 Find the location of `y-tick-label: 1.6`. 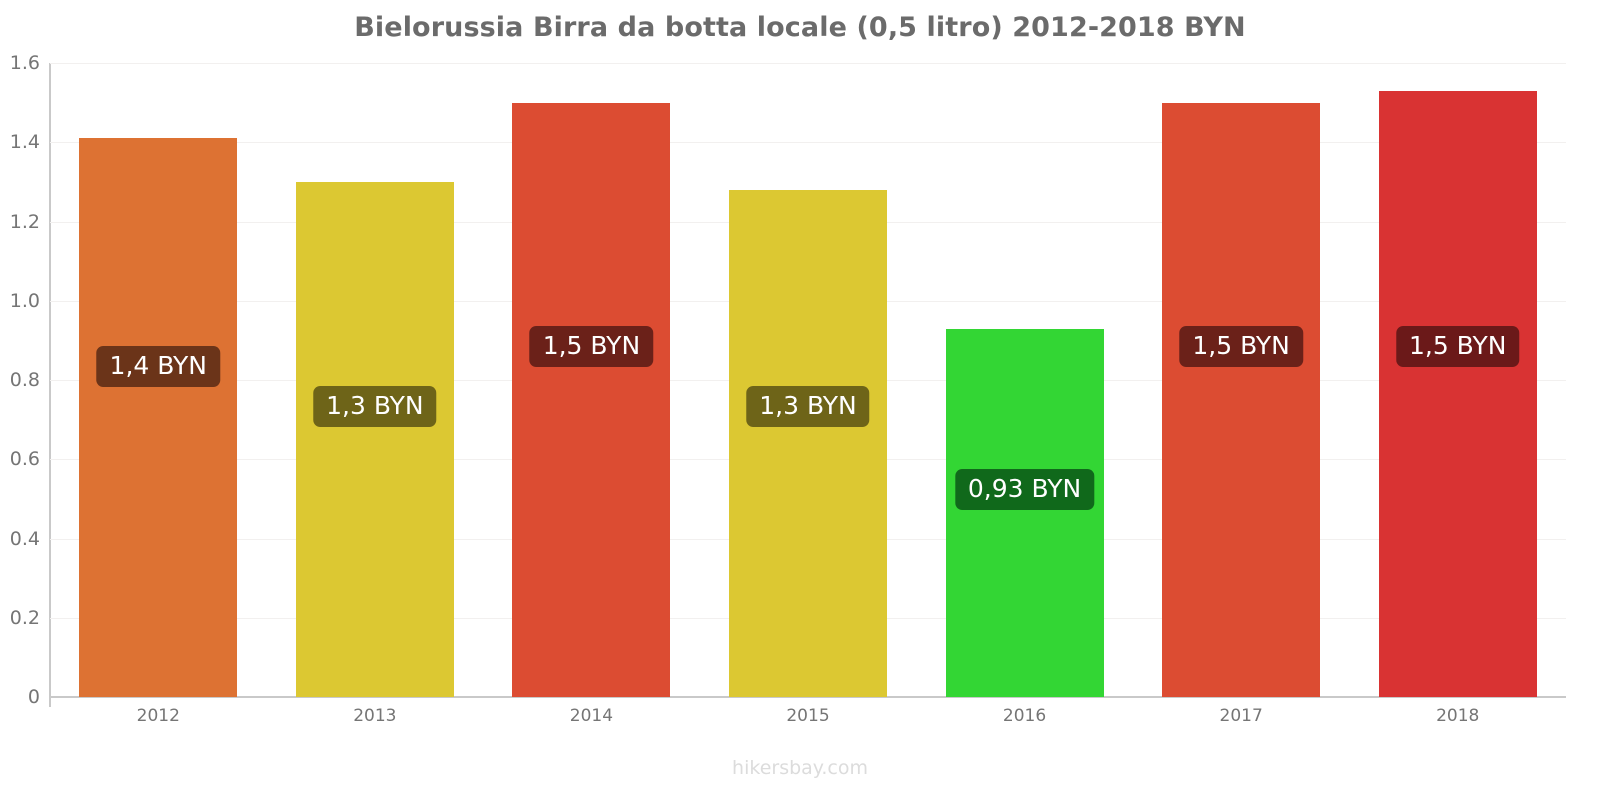

y-tick-label: 1.6 is located at coordinates (24, 63).